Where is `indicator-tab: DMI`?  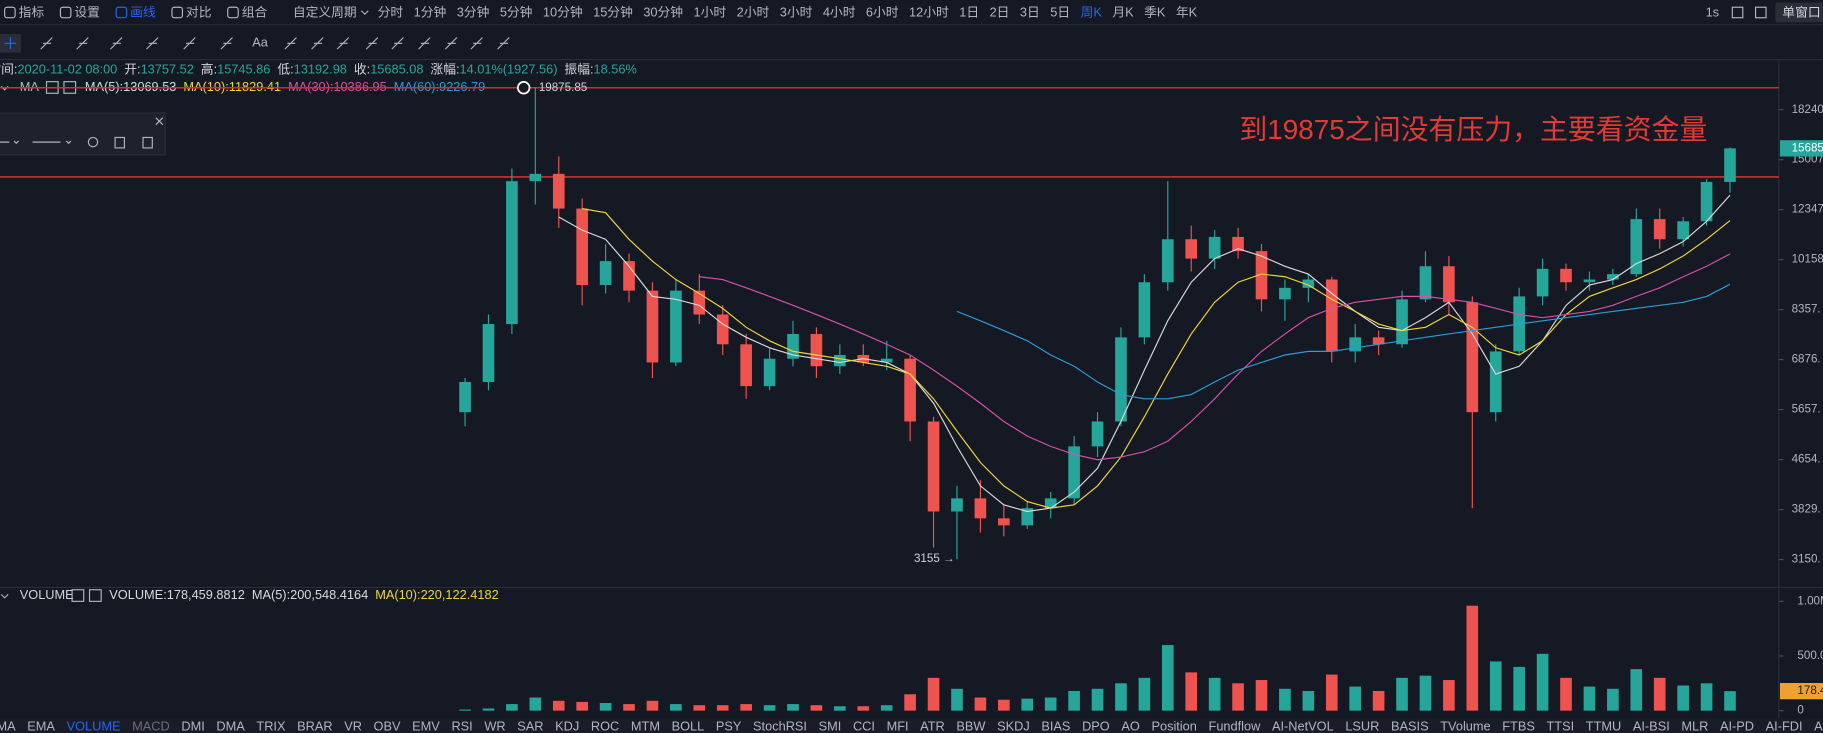 indicator-tab: DMI is located at coordinates (192, 725).